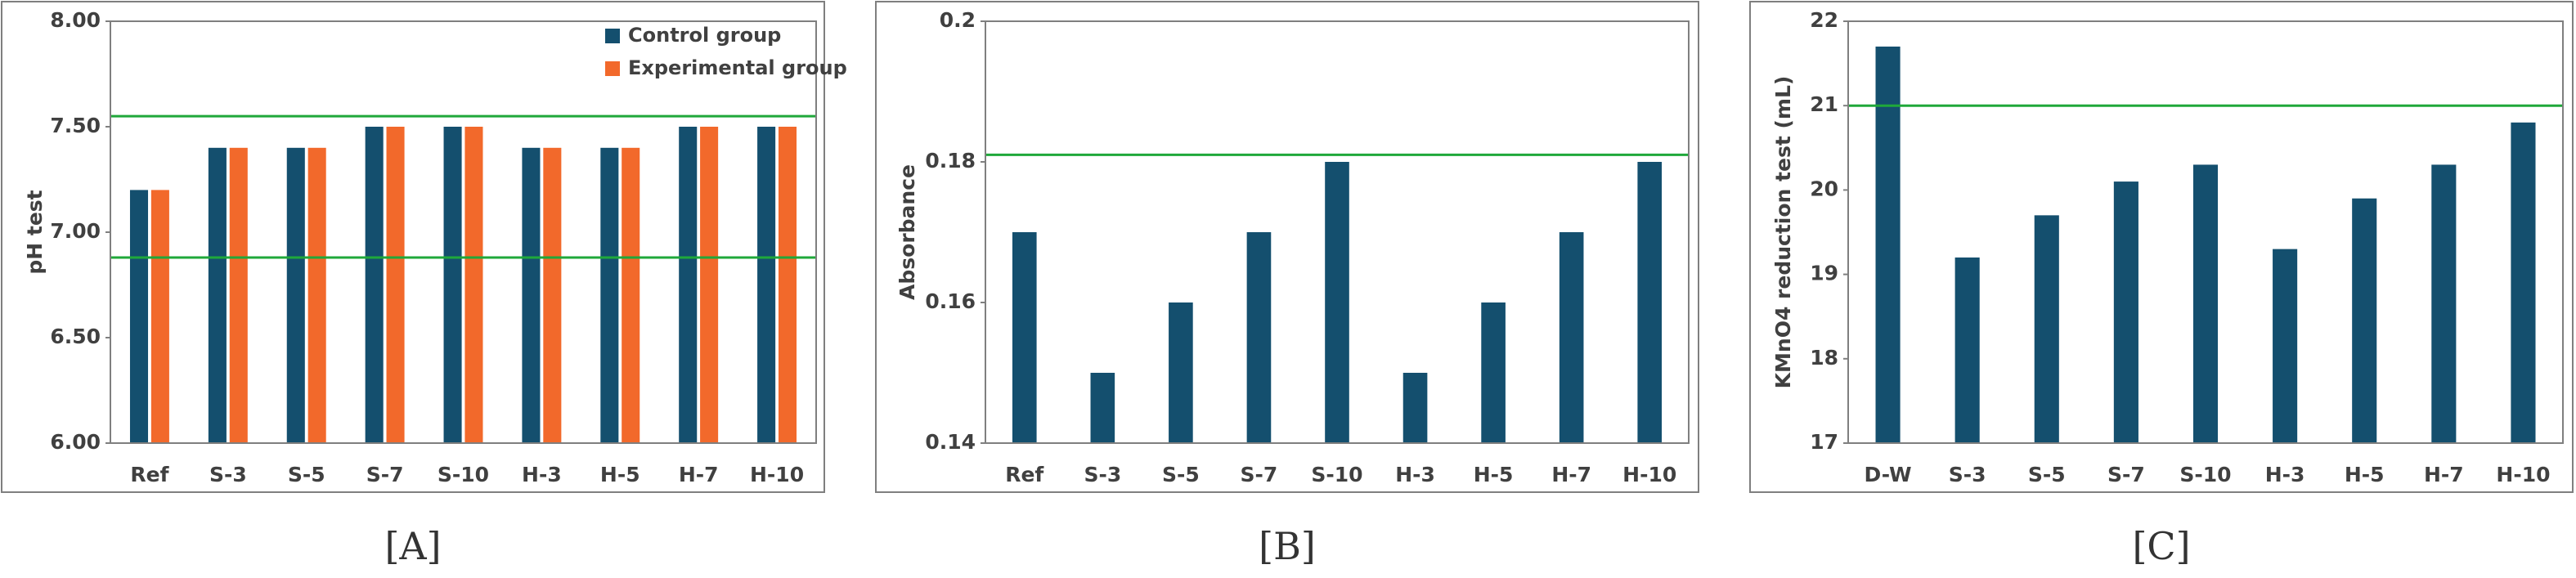  Describe the element at coordinates (951, 301) in the screenshot. I see `y-tick-label: 0.16` at that location.